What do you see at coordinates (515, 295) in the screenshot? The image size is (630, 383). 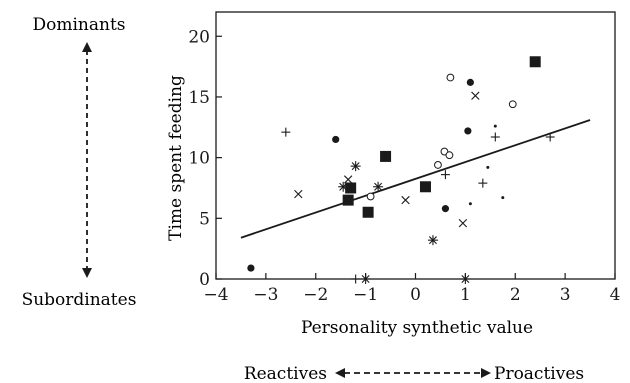 I see `x-tick-label: 2` at bounding box center [515, 295].